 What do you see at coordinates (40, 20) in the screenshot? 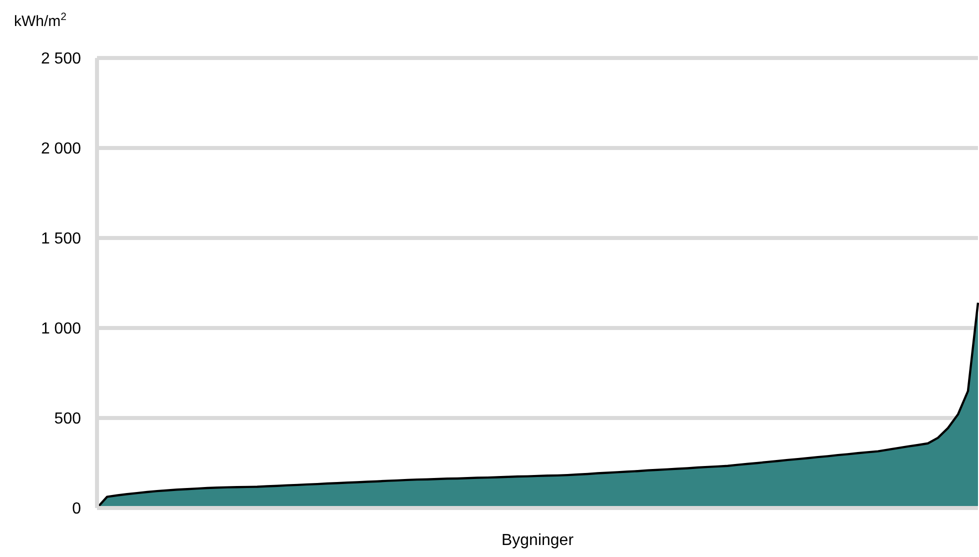
I see `y-axis-title: kWh/m$^{2}$` at bounding box center [40, 20].